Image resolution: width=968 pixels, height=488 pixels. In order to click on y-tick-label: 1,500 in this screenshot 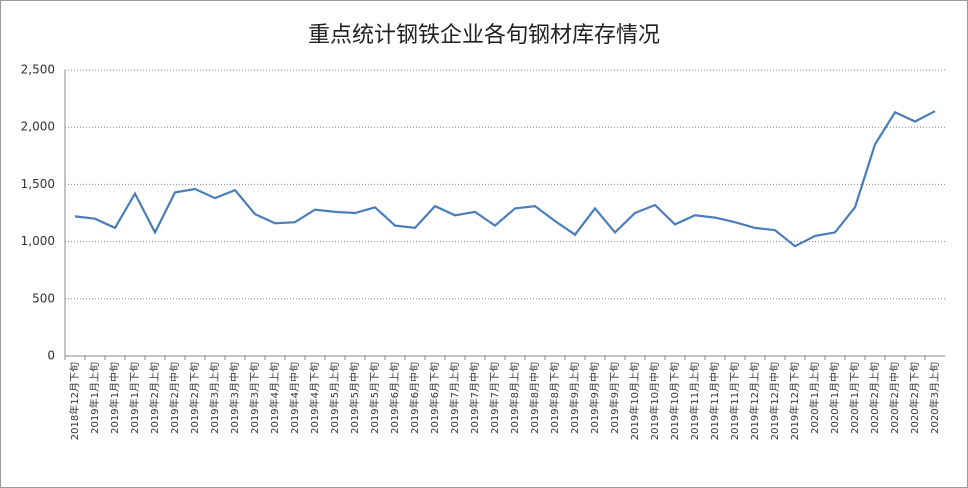, I will do `click(38, 184)`.